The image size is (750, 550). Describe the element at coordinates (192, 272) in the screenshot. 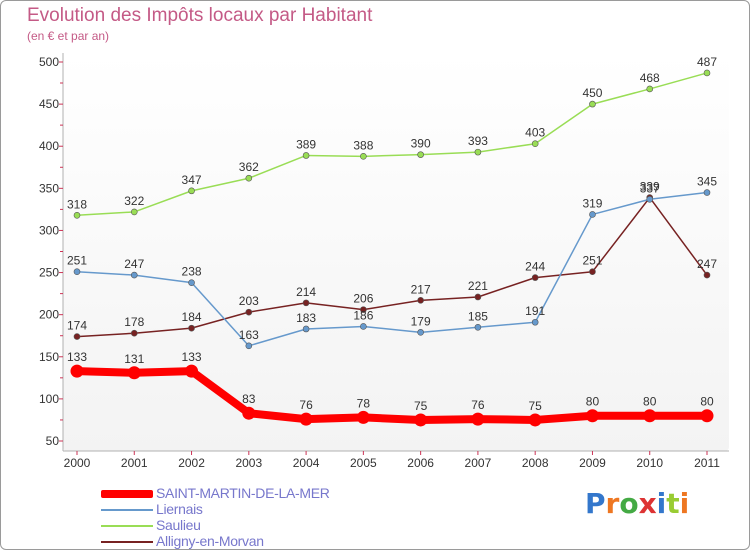

I see `data-label: 238` at that location.